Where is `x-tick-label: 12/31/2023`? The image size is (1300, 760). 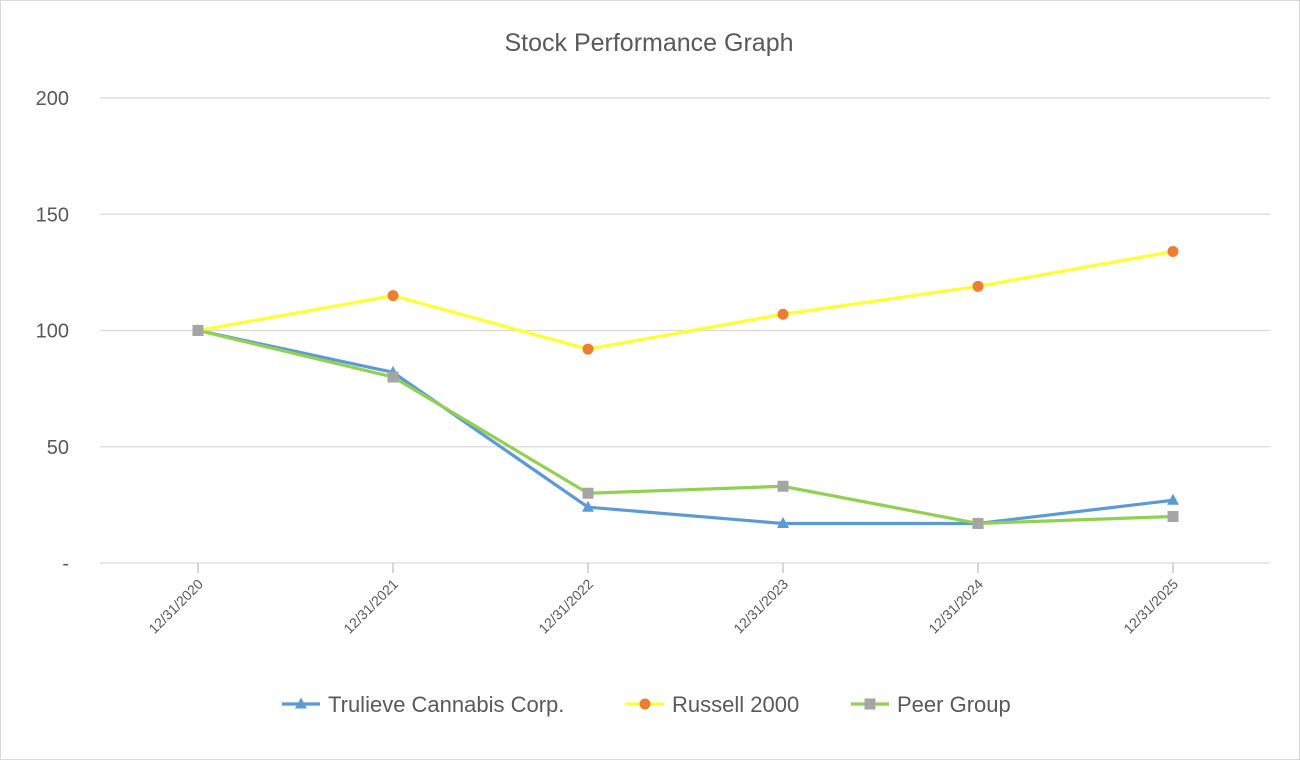 x-tick-label: 12/31/2023 is located at coordinates (760, 606).